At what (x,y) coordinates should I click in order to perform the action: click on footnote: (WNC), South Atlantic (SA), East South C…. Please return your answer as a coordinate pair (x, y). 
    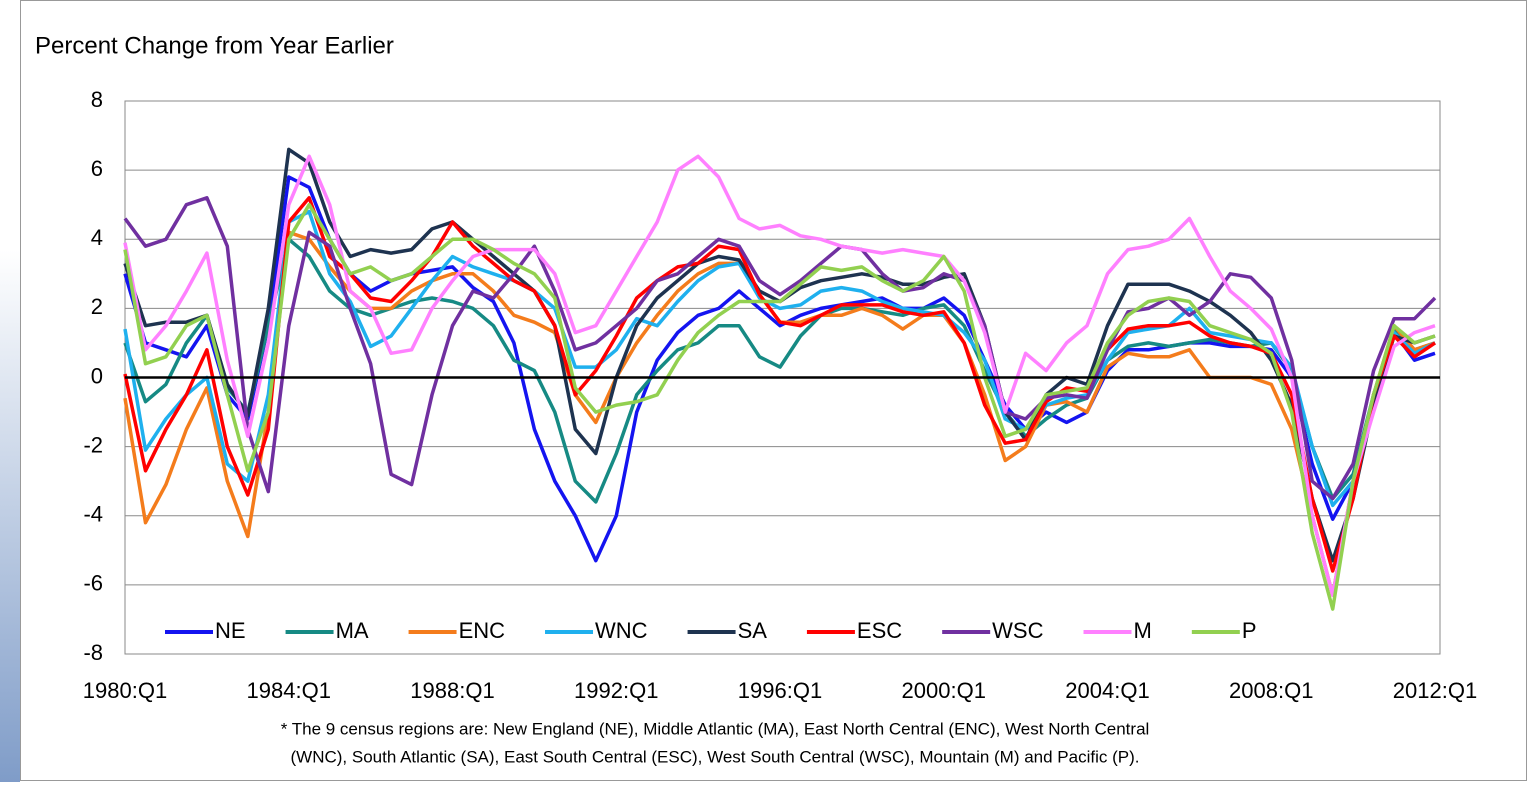
    Looking at the image, I should click on (714, 756).